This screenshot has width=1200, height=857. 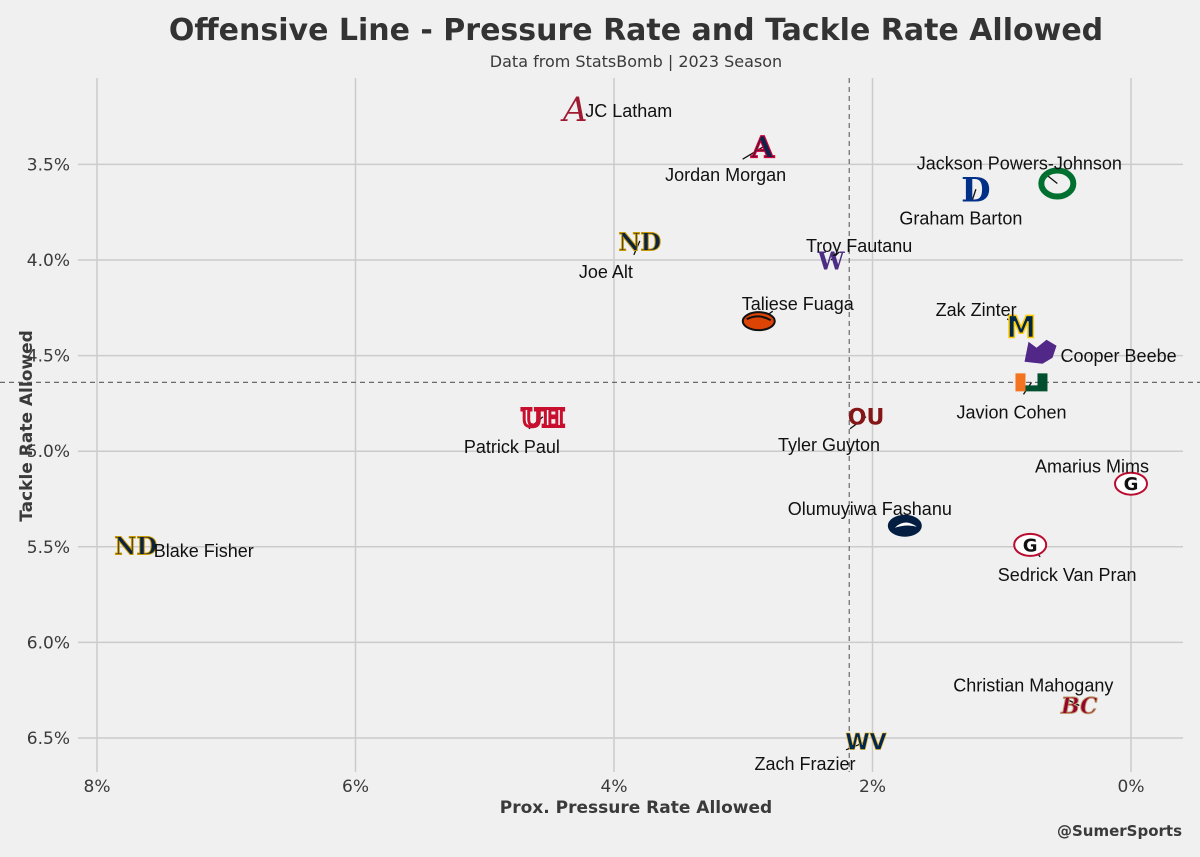 What do you see at coordinates (1033, 685) in the screenshot?
I see `player-label: Christian Mahogany` at bounding box center [1033, 685].